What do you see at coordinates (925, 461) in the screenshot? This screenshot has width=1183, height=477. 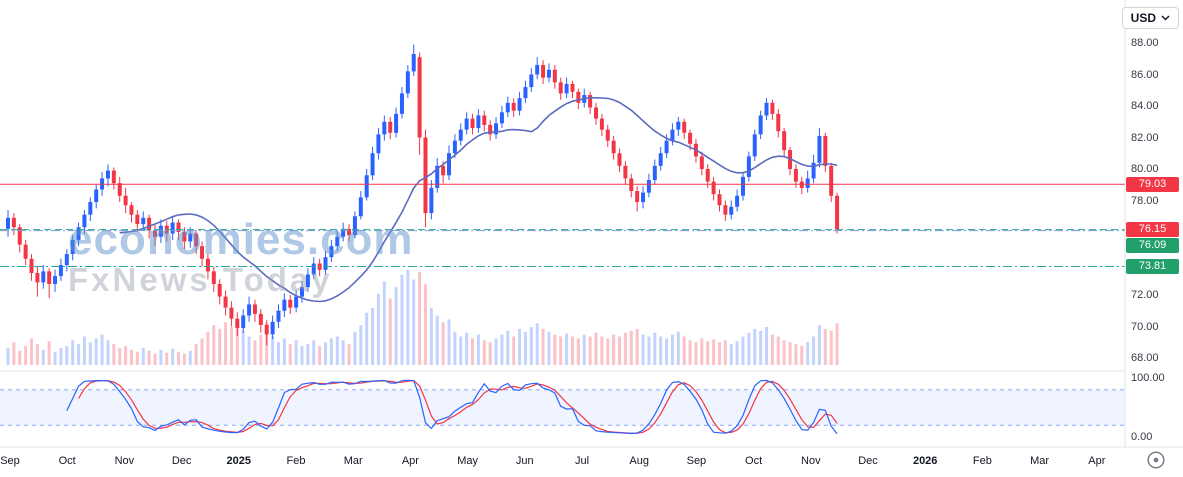 I see `x-axis-label: 2026` at bounding box center [925, 461].